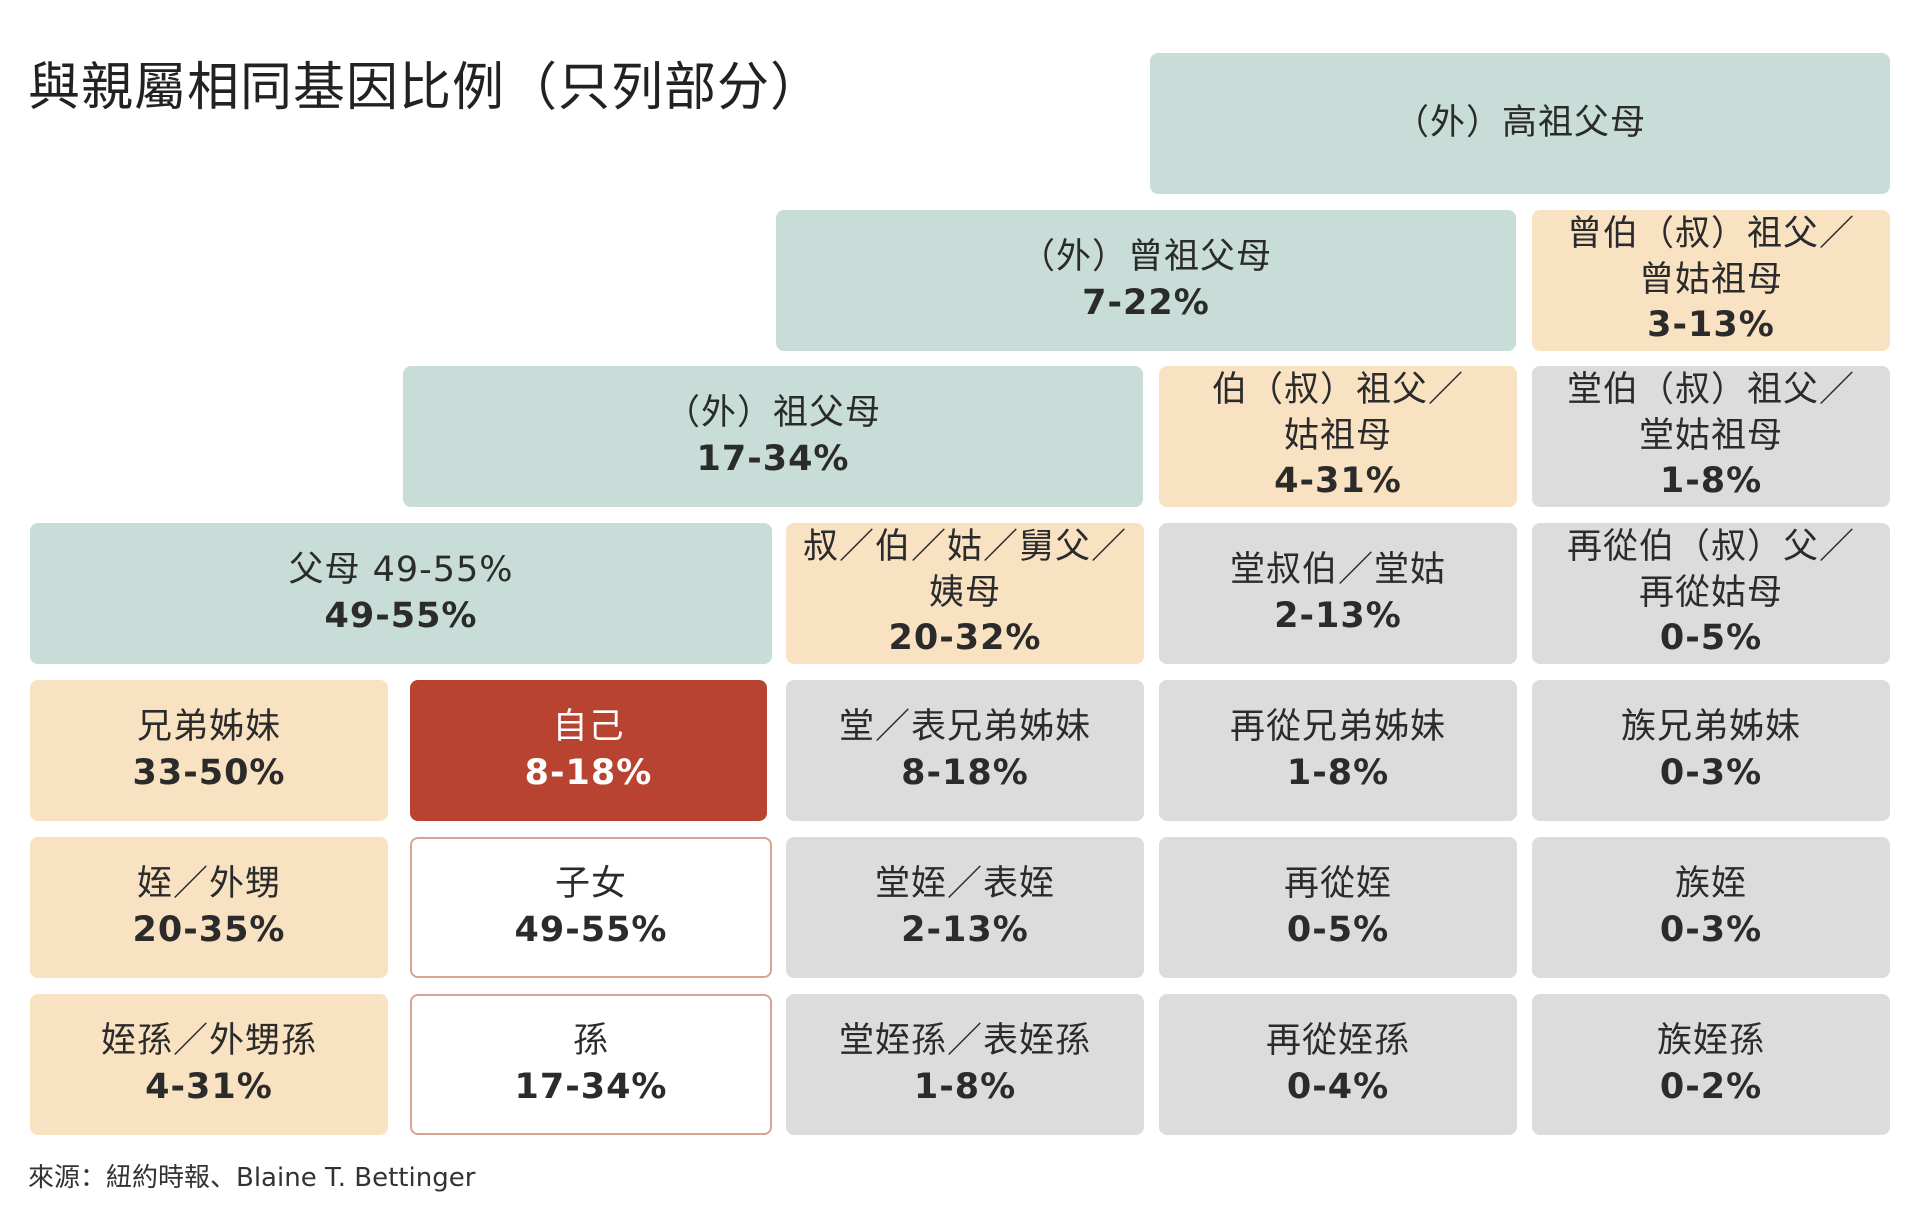  Describe the element at coordinates (208, 884) in the screenshot. I see `cell-label: 姪／外甥` at that location.